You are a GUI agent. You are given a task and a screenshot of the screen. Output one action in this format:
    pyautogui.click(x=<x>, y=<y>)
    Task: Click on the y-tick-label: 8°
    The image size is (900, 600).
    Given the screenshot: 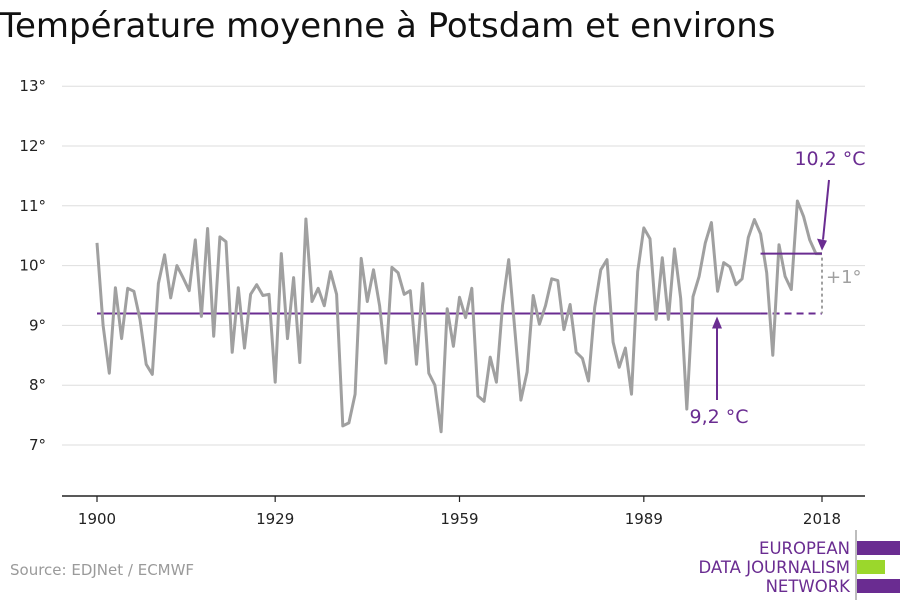 What is the action you would take?
    pyautogui.click(x=37, y=385)
    